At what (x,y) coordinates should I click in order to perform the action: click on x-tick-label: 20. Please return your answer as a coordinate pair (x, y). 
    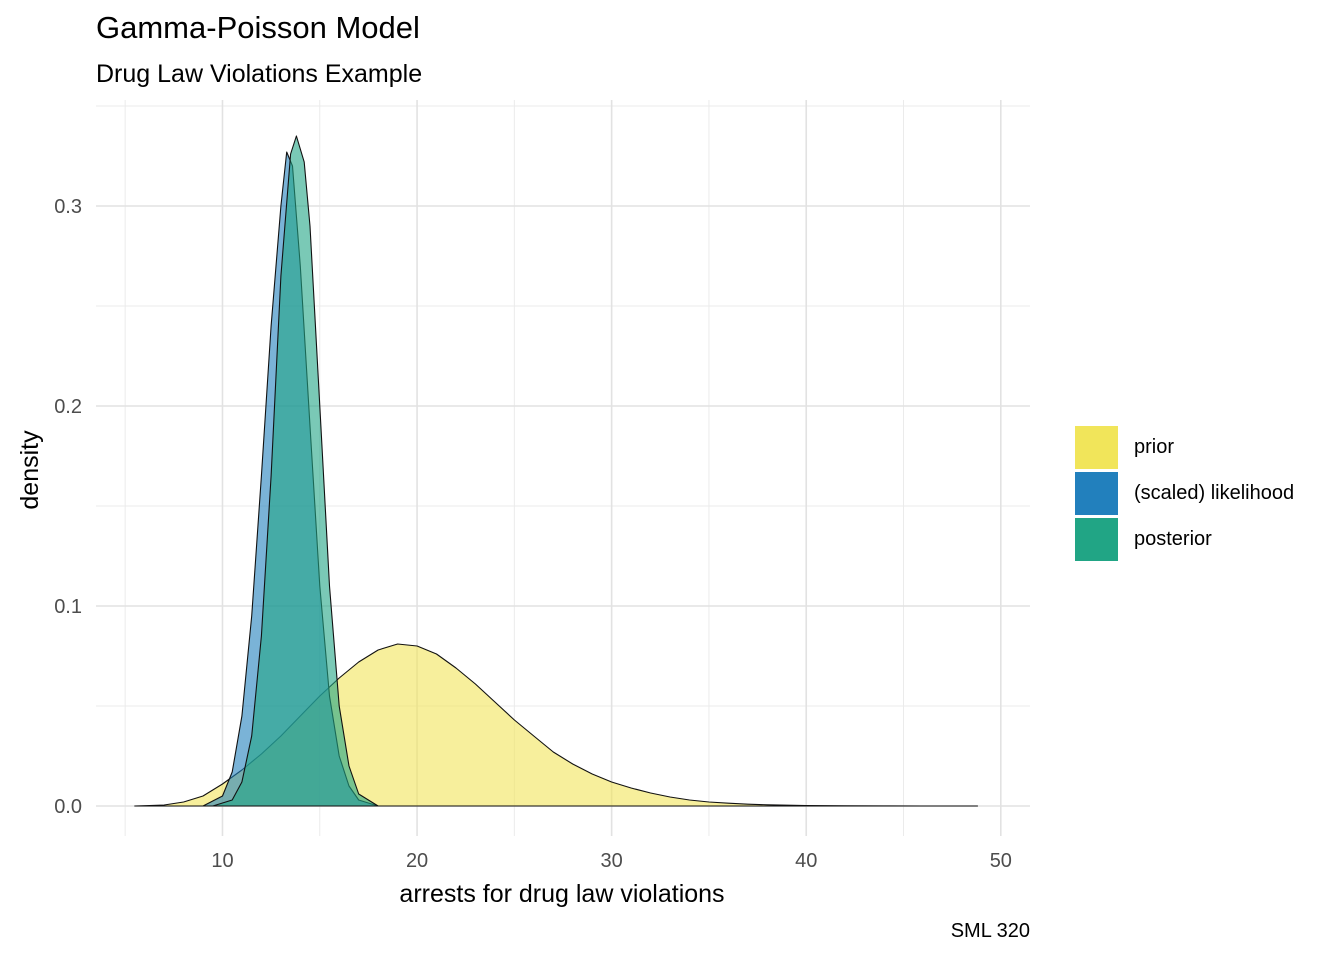
    Looking at the image, I should click on (417, 861).